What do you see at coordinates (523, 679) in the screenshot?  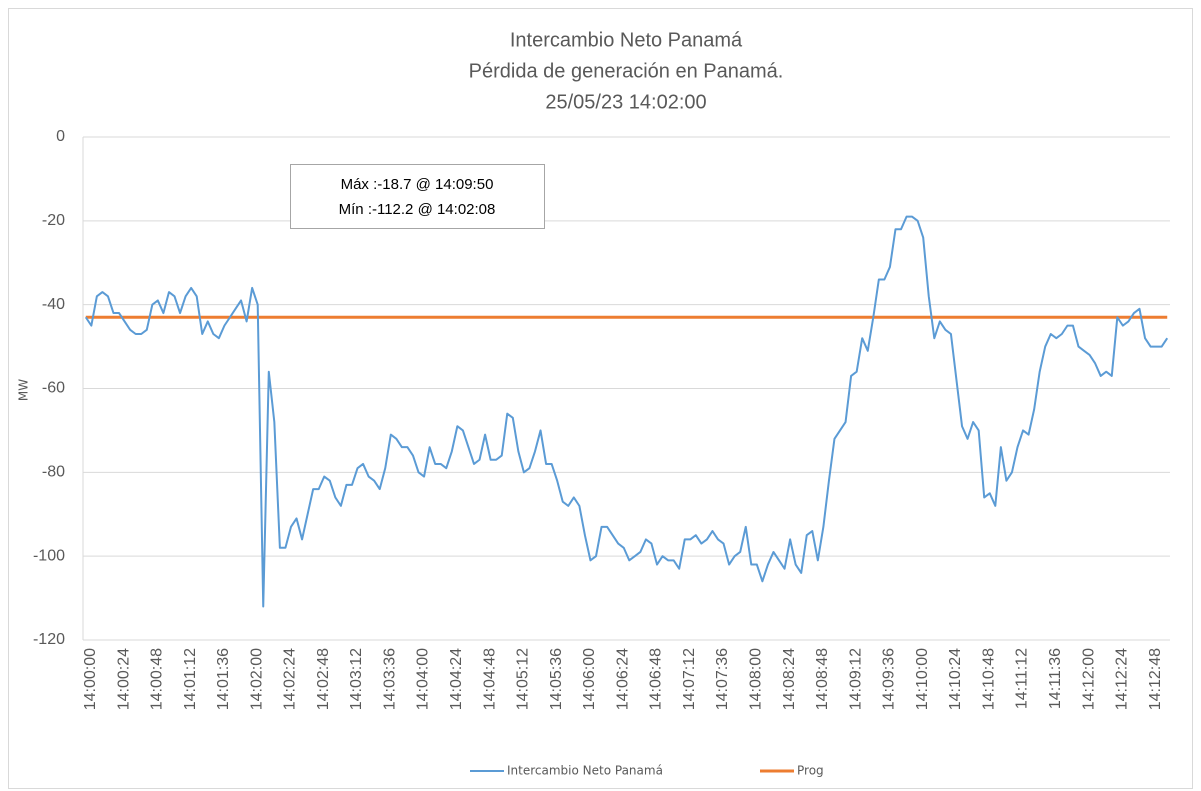 I see `x-tick-label: 14:05:12` at bounding box center [523, 679].